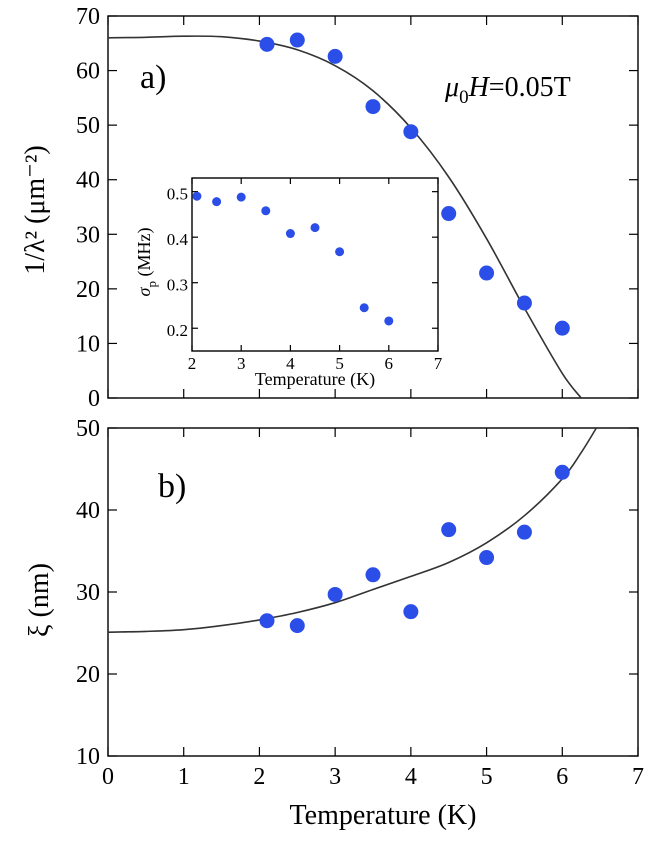 The width and height of the screenshot is (665, 842). What do you see at coordinates (94, 399) in the screenshot?
I see `panel-a-ytick-label: 0` at bounding box center [94, 399].